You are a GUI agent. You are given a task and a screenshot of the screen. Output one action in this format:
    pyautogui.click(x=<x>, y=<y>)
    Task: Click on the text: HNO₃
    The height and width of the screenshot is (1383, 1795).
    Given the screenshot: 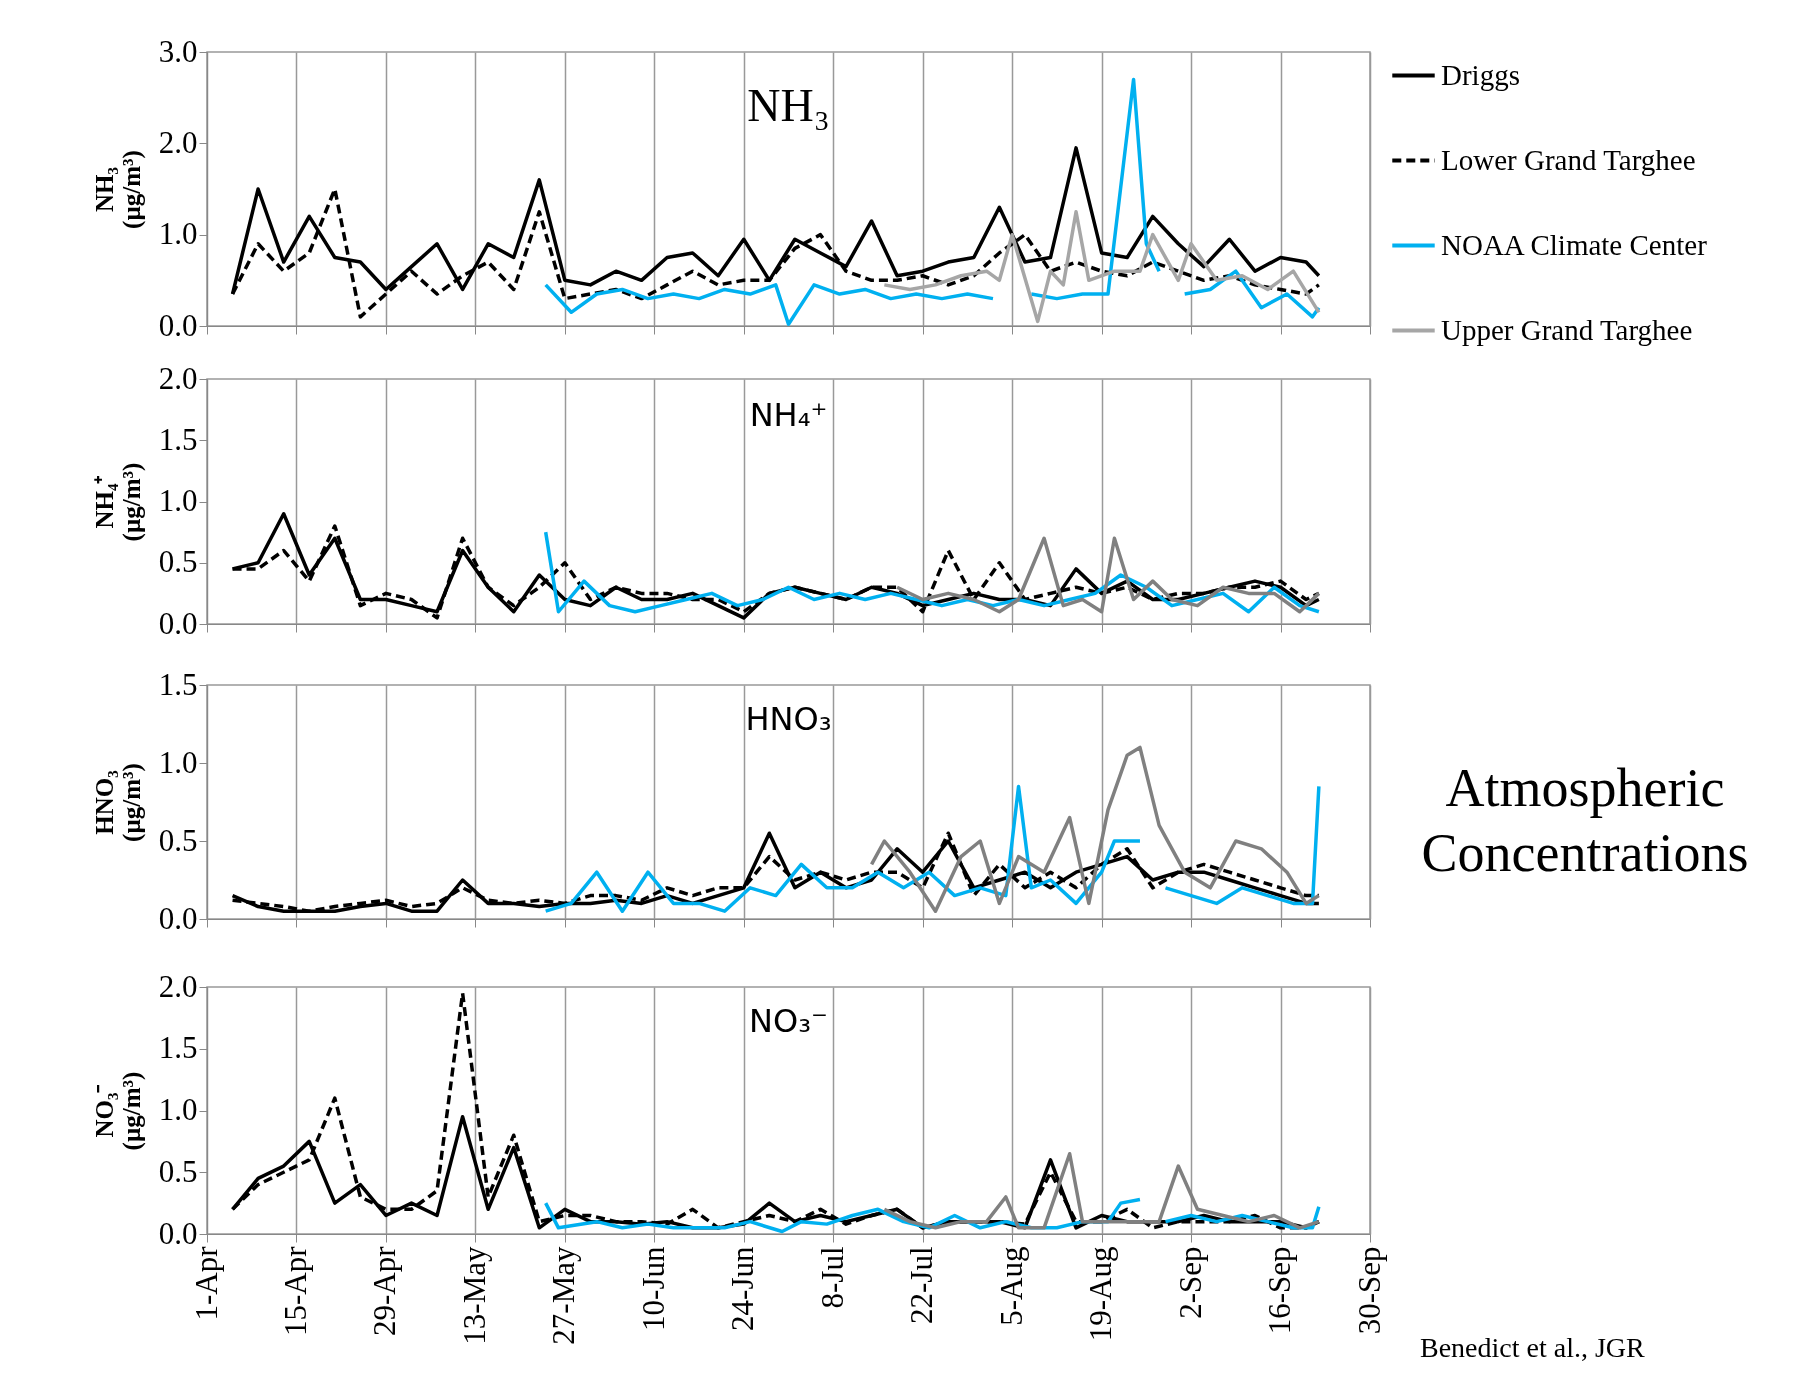 What is the action you would take?
    pyautogui.click(x=788, y=719)
    